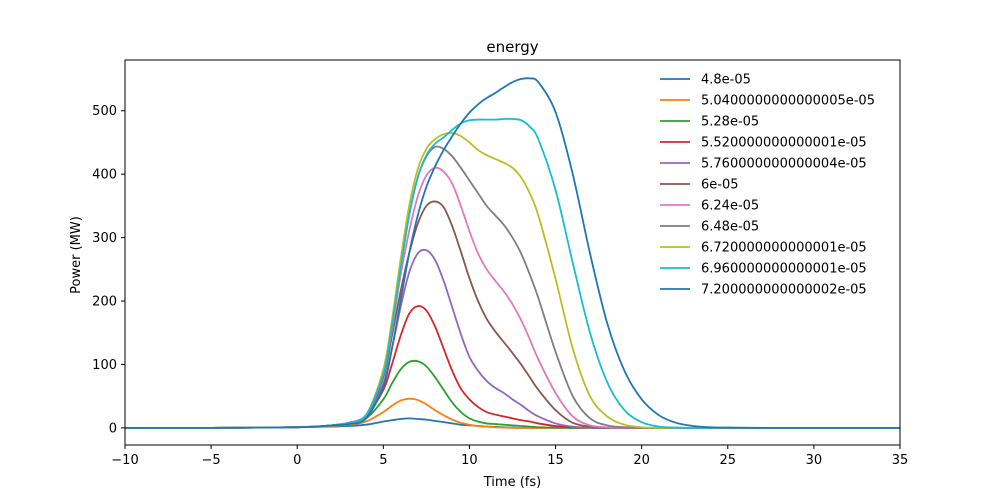  I want to click on legend-label-6: 6.24e-05, so click(730, 206).